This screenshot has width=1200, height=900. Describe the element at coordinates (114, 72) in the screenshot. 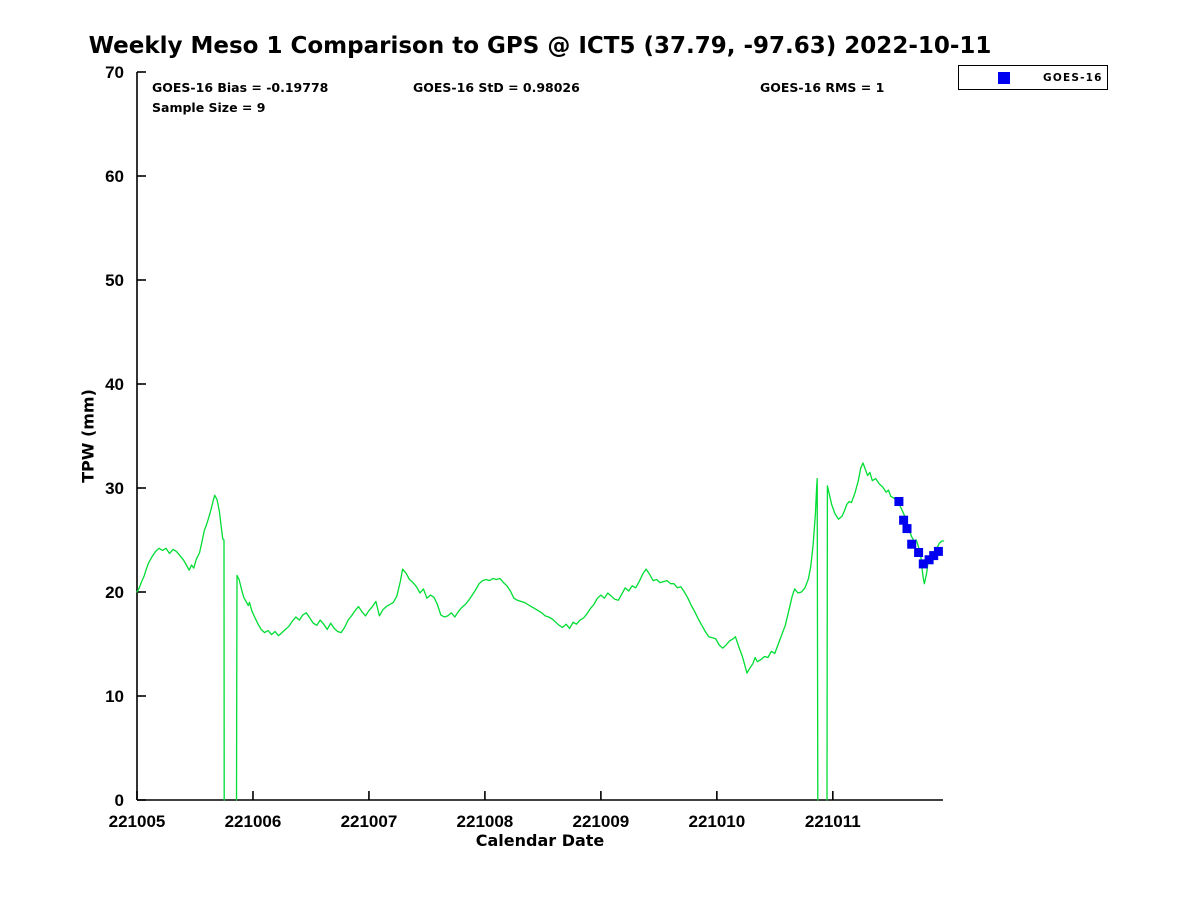

I see `y-tick-label: 70` at that location.